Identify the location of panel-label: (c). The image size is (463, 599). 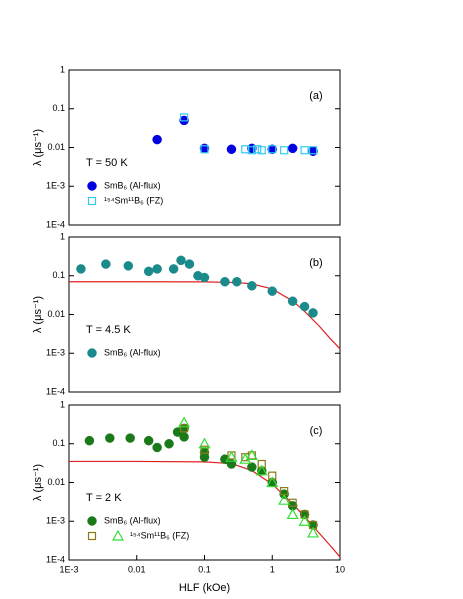
(316, 431).